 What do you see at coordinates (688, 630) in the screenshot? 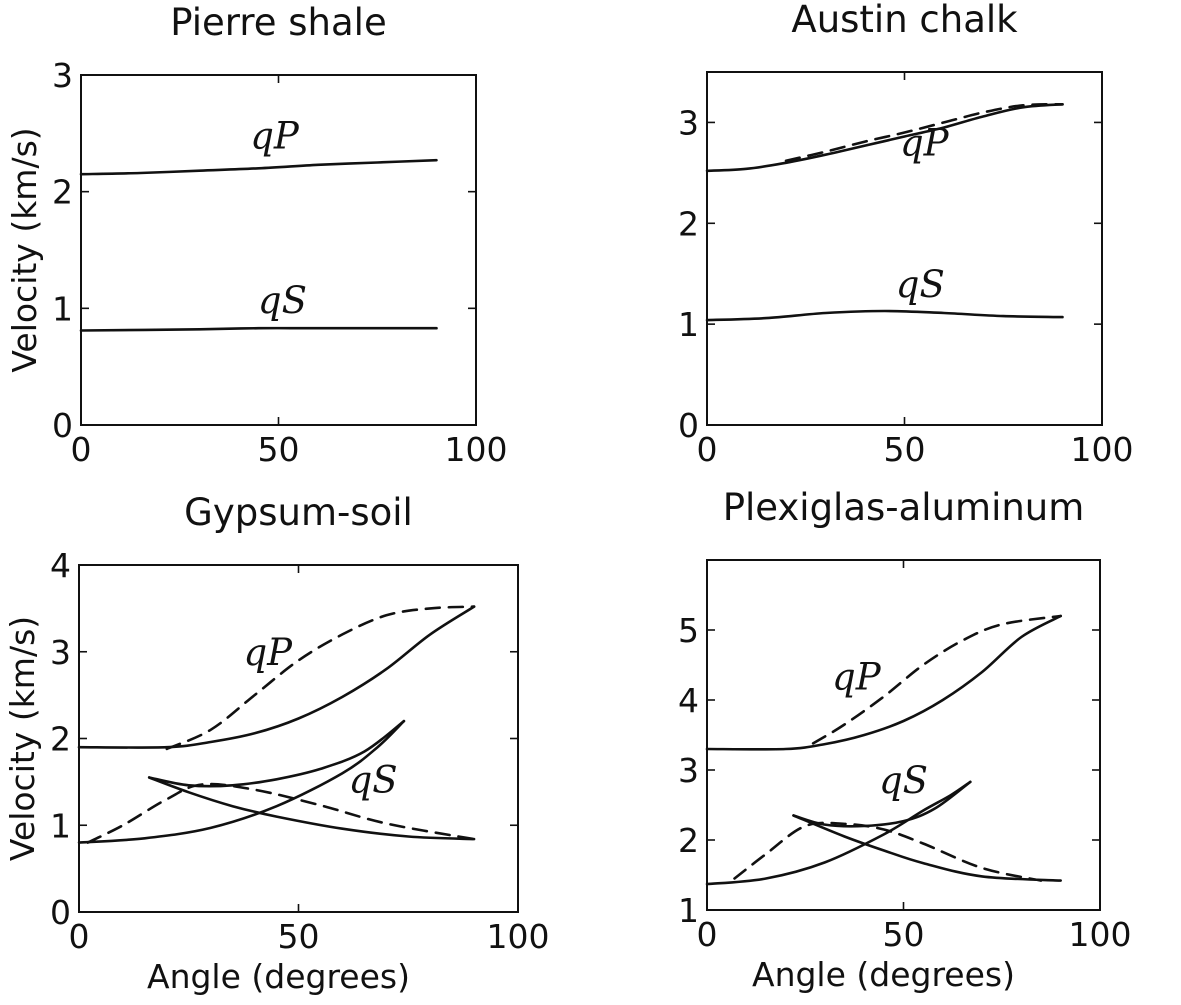
I see `y-tick-label: 5` at bounding box center [688, 630].